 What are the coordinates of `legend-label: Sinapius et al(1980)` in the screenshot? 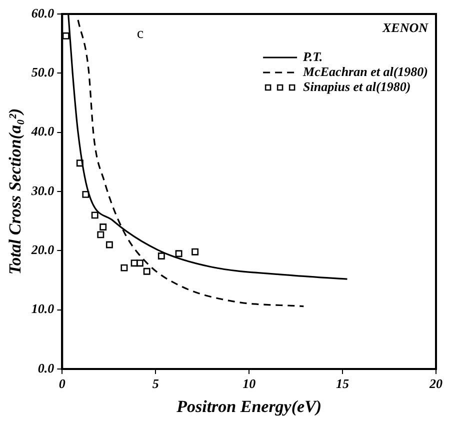 It's located at (357, 86).